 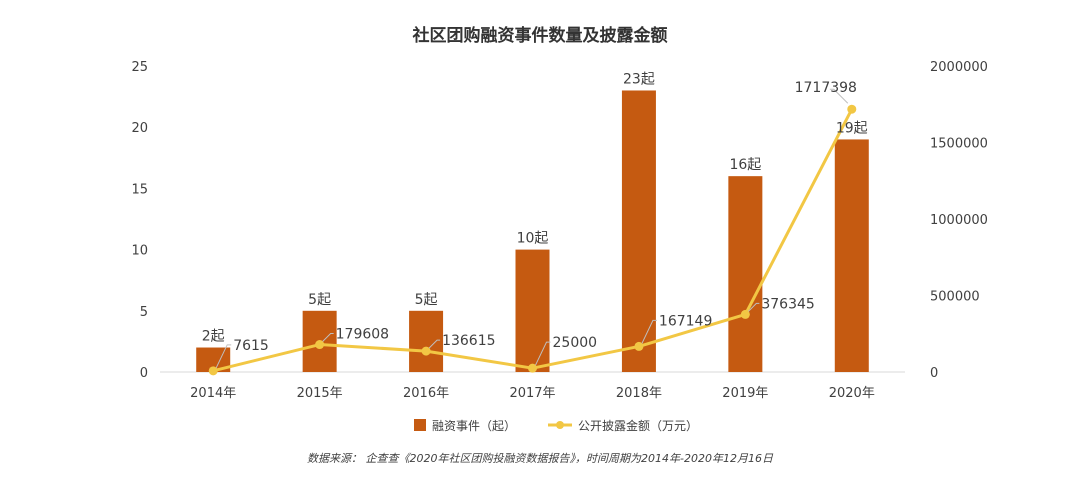 I want to click on x-tick-label: 2015年, so click(x=320, y=393).